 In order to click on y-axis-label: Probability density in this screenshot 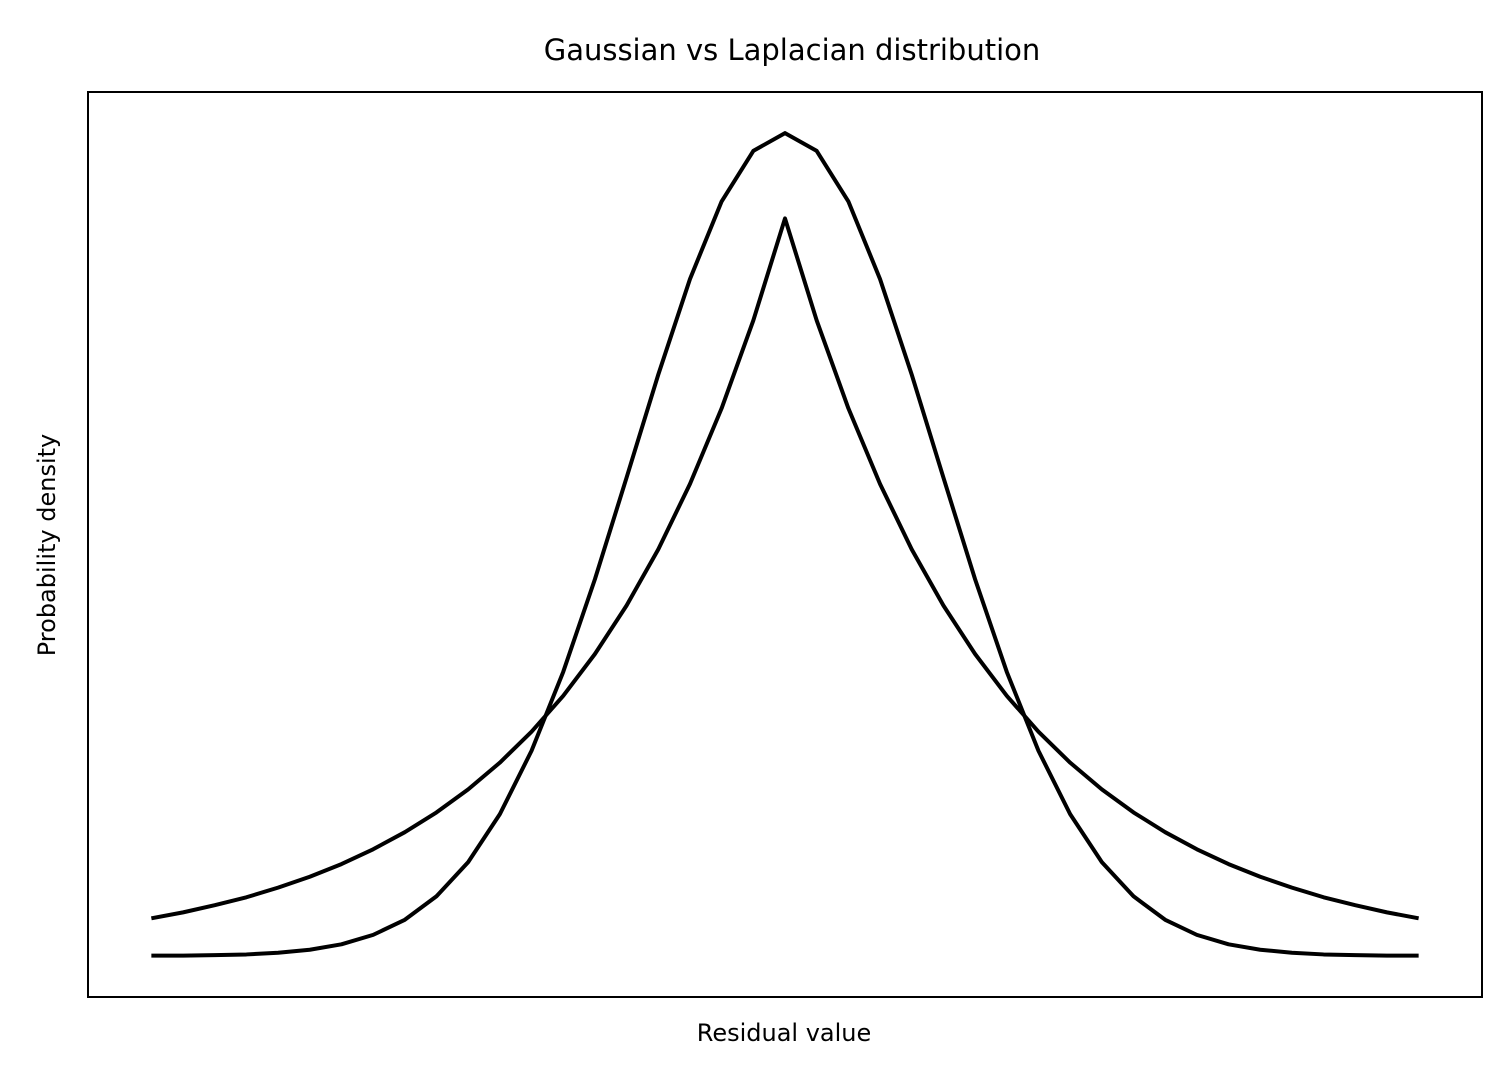, I will do `click(47, 545)`.